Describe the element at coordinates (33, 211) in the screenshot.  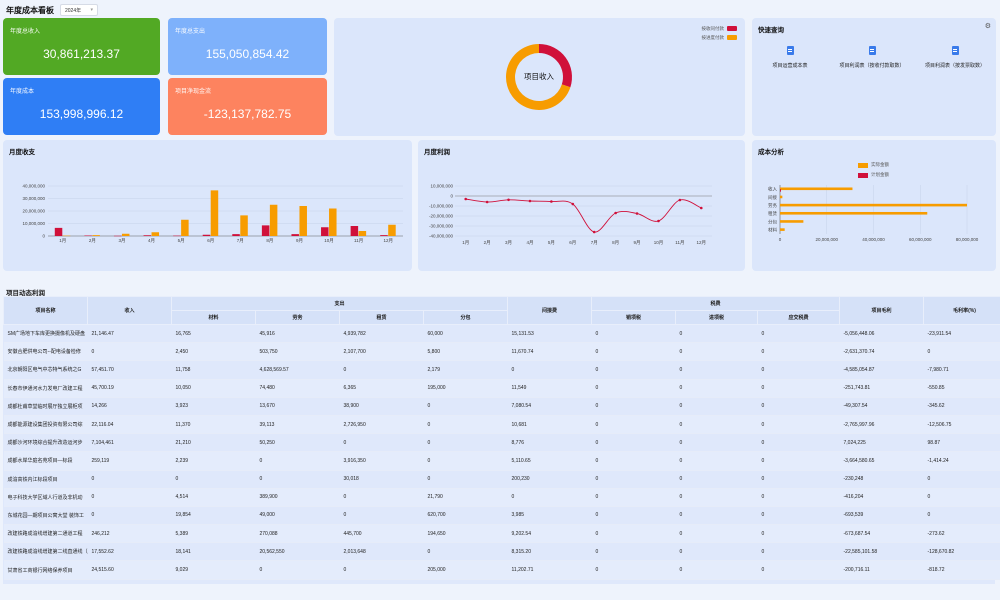
I see `y-tick-label: 20,000,000` at that location.